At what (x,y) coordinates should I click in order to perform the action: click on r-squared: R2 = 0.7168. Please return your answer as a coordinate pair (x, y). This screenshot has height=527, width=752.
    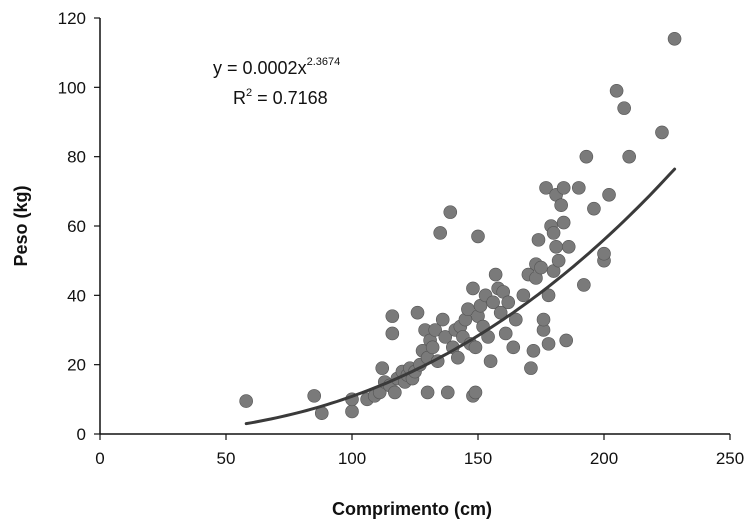
    Looking at the image, I should click on (280, 97).